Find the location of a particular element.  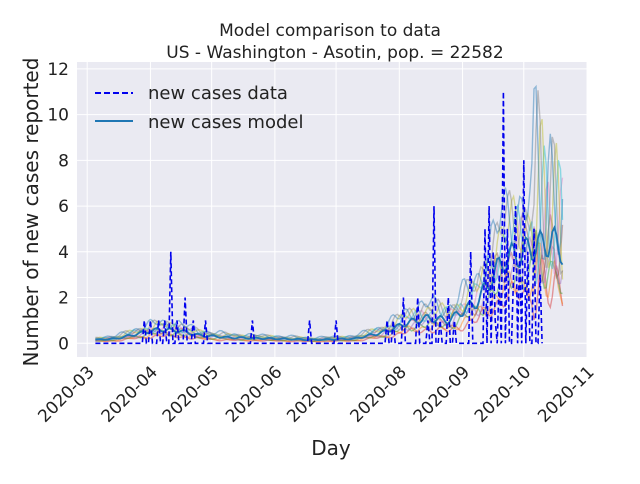

legend: new cases data new cases model is located at coordinates (199, 108).